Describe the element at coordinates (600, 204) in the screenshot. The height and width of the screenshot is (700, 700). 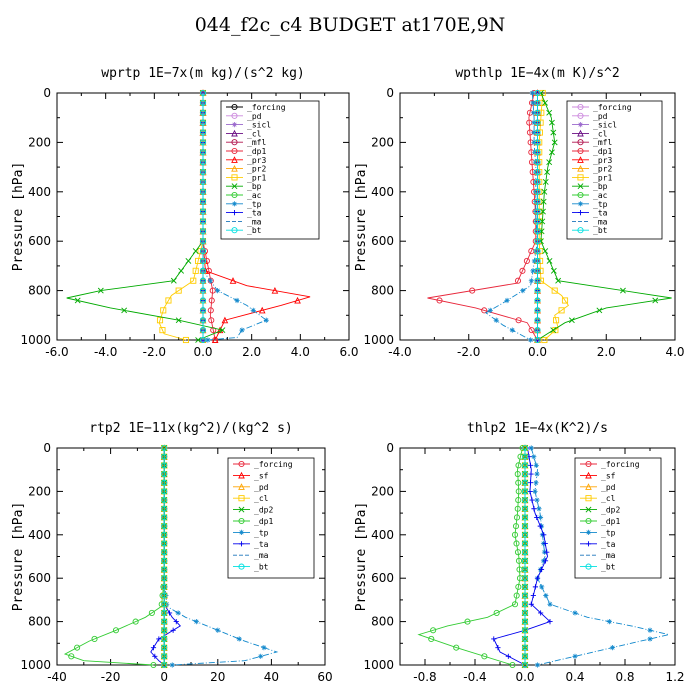
I see `legend-label: _tp` at that location.